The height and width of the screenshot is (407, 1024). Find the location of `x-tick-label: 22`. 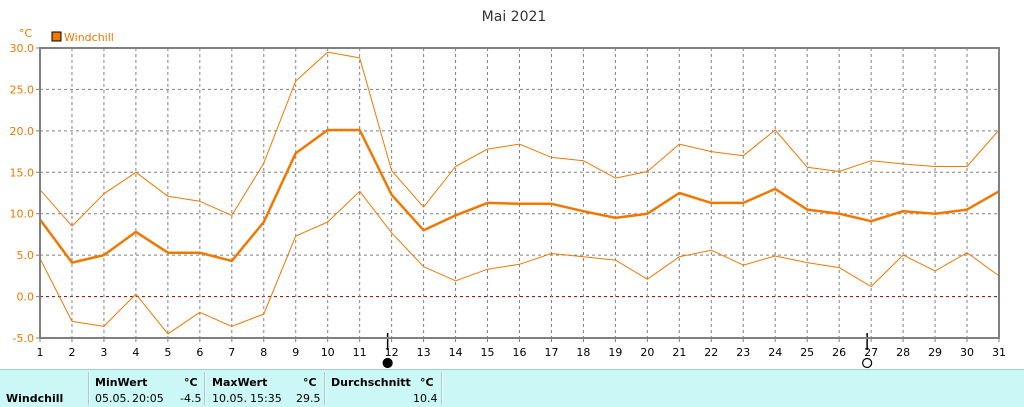

x-tick-label: 22 is located at coordinates (711, 352).